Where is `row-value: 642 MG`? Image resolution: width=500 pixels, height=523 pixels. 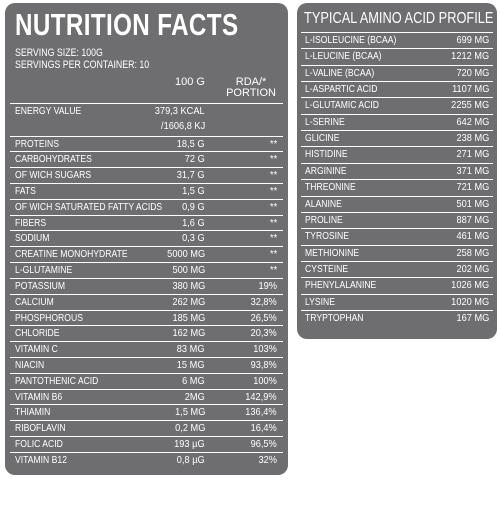
row-value: 642 MG is located at coordinates (472, 121).